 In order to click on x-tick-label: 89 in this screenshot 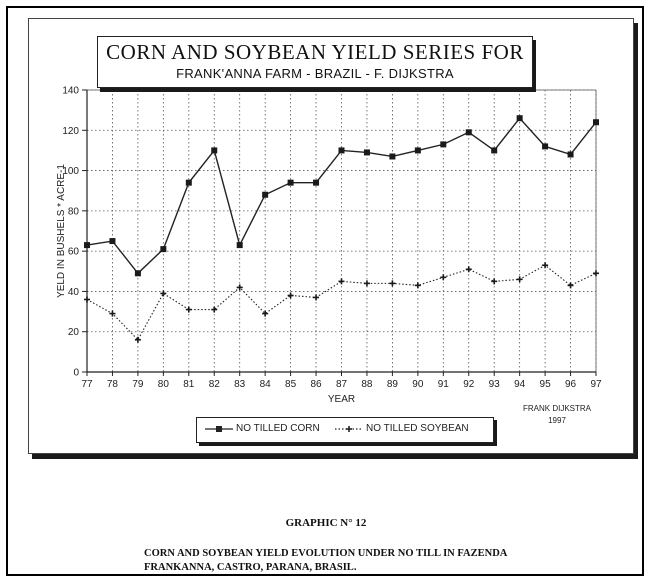, I will do `click(393, 384)`.